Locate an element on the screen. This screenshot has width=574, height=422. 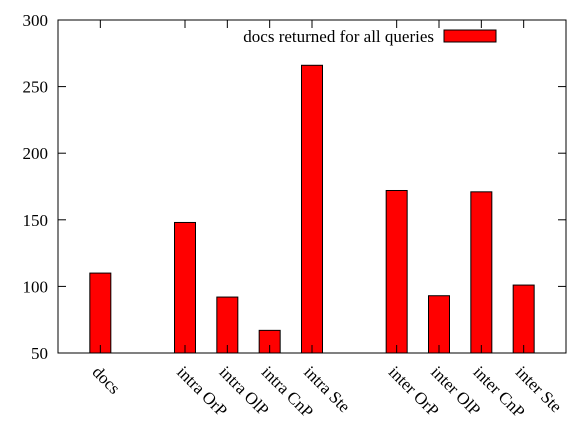
y-tick-label: 300 is located at coordinates (36, 20).